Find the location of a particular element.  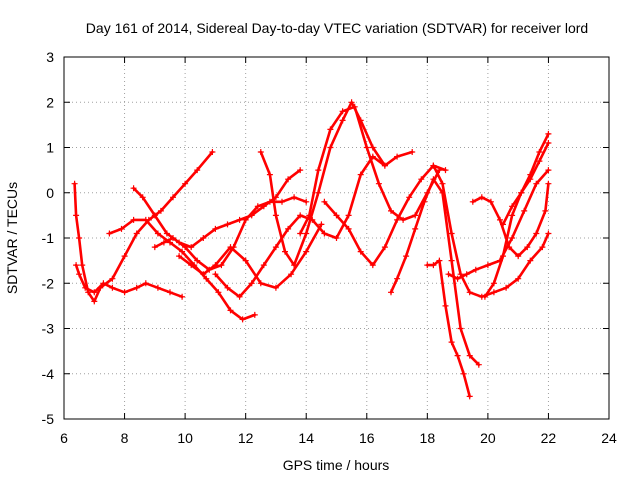

x-tick-label: 22 is located at coordinates (549, 438).